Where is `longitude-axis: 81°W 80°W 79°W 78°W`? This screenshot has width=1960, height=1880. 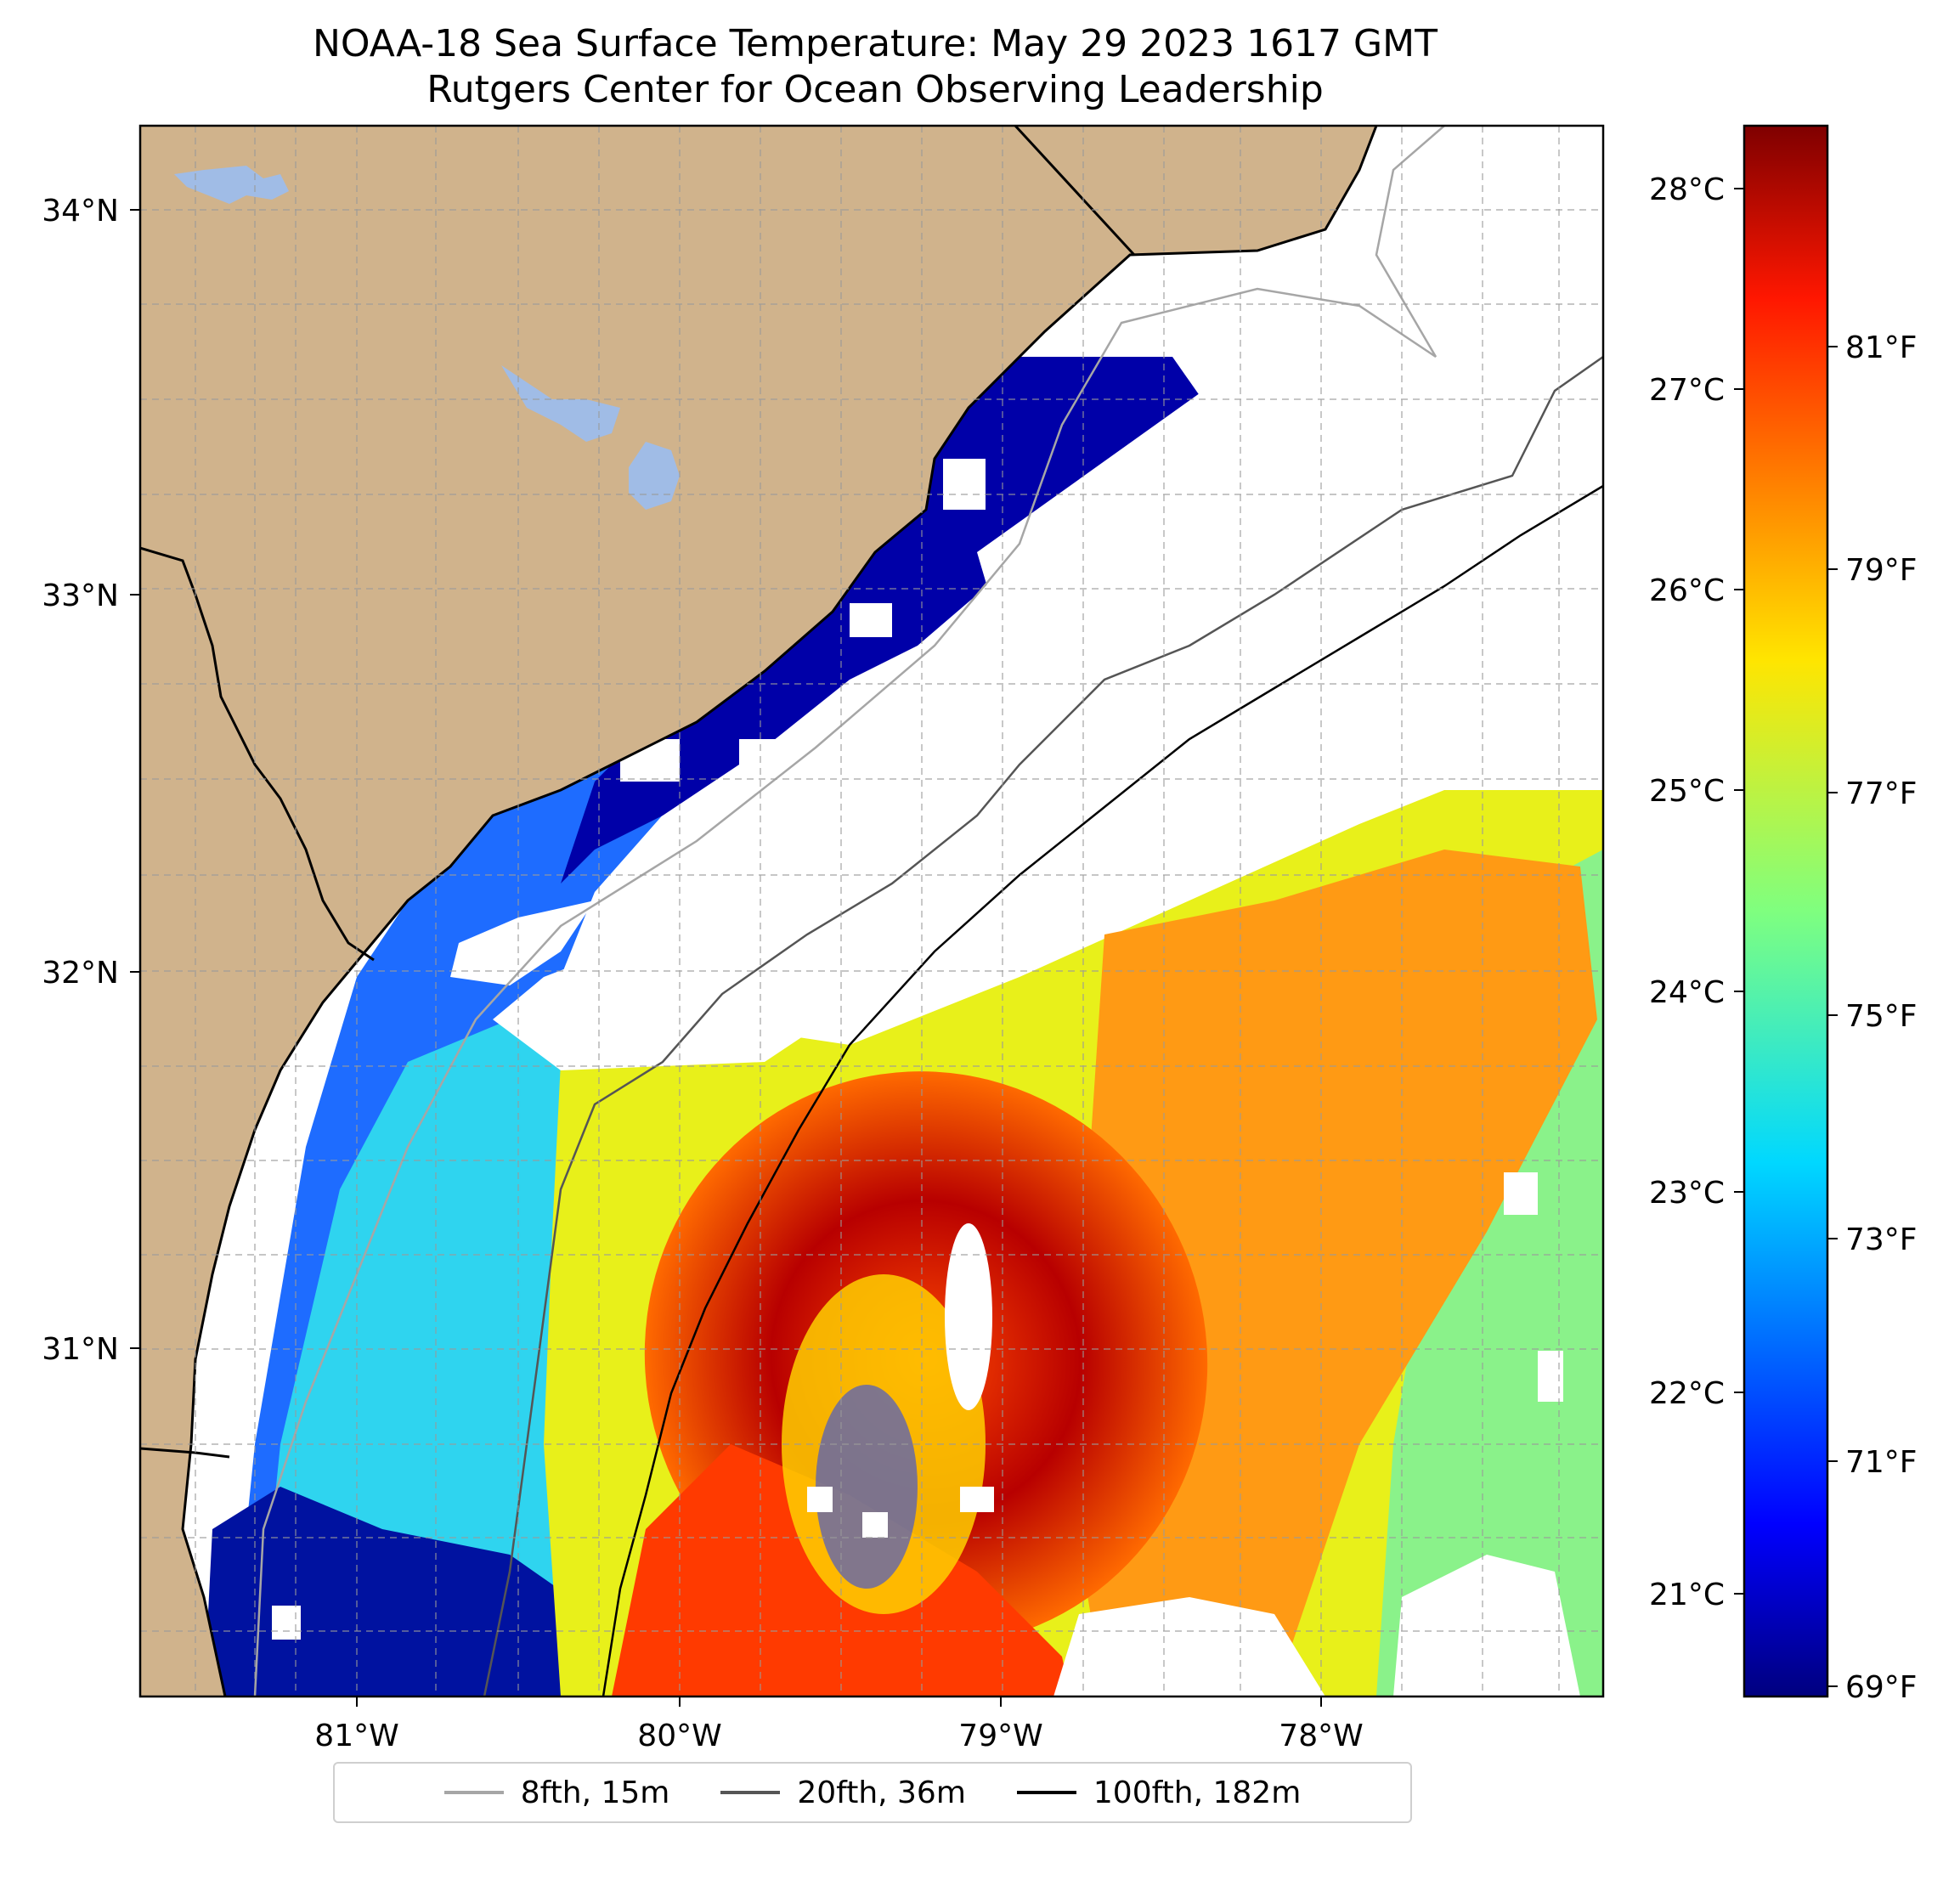 longitude-axis: 81°W 80°W 79°W 78°W is located at coordinates (839, 1725).